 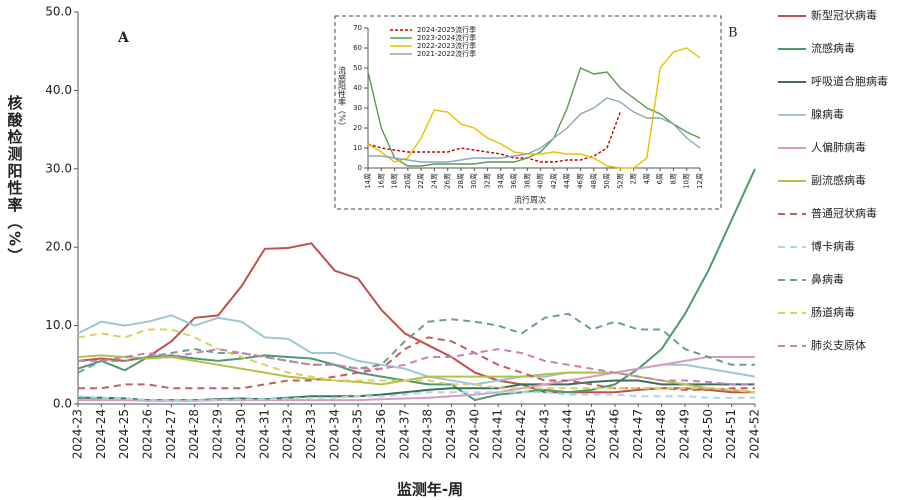 I want to click on y-tick-label: 20.0, so click(x=58, y=247).